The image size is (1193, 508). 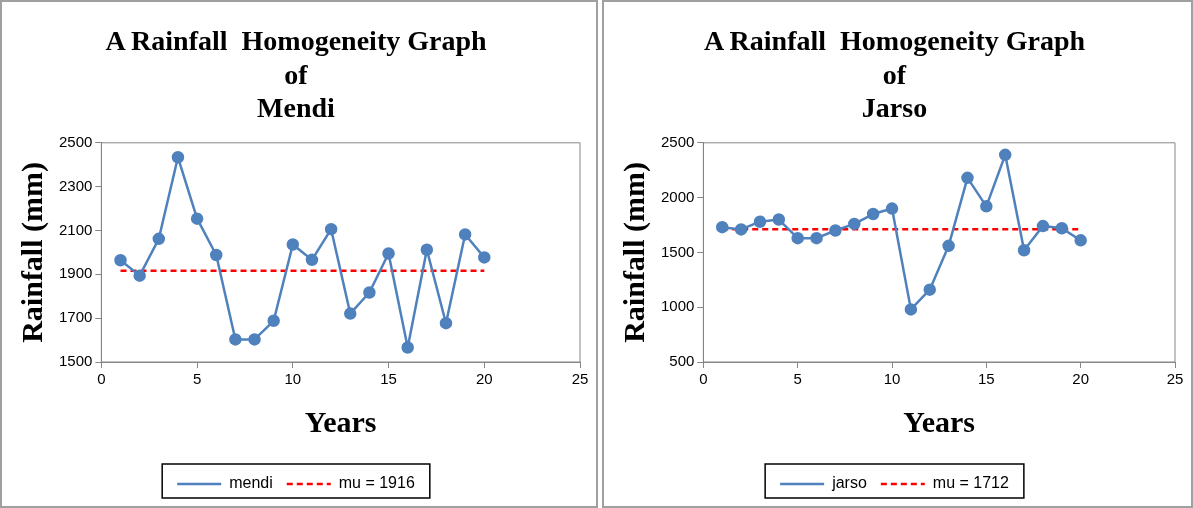 I want to click on y-tick-label: 1700, so click(x=75, y=317).